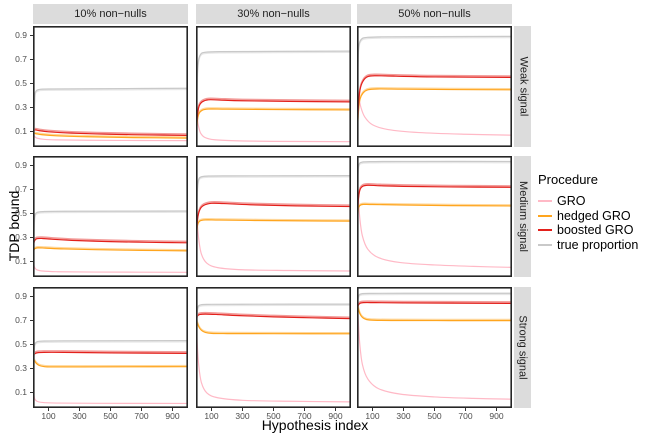 The height and width of the screenshot is (443, 664). What do you see at coordinates (588, 216) in the screenshot?
I see `legend-item-hedged-gro: hedged GRO` at bounding box center [588, 216].